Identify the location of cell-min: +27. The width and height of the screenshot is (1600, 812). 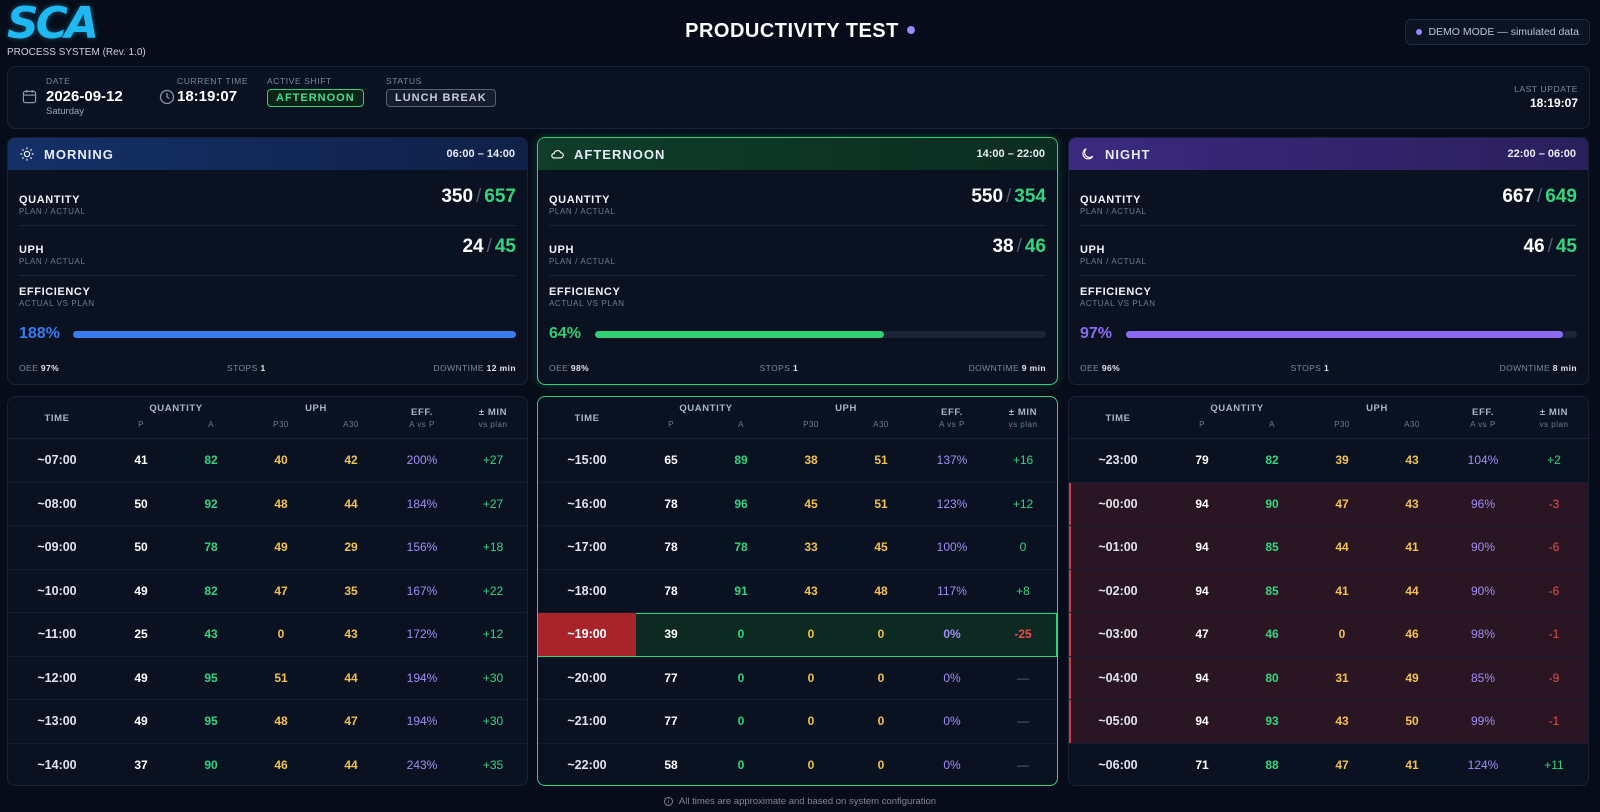
(493, 503).